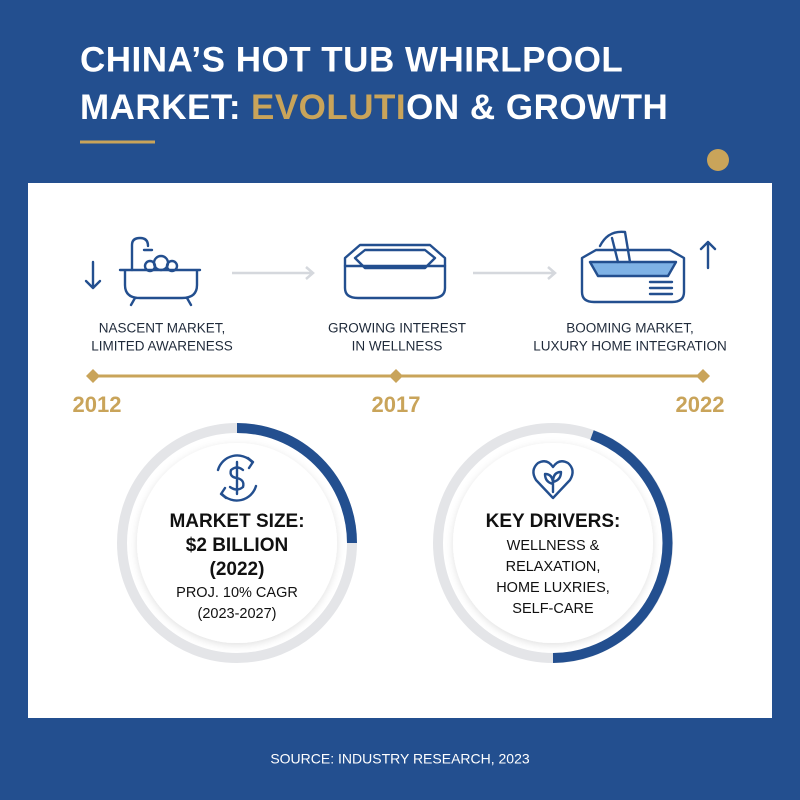  I want to click on title-highlight: EVOLUTI, so click(328, 107).